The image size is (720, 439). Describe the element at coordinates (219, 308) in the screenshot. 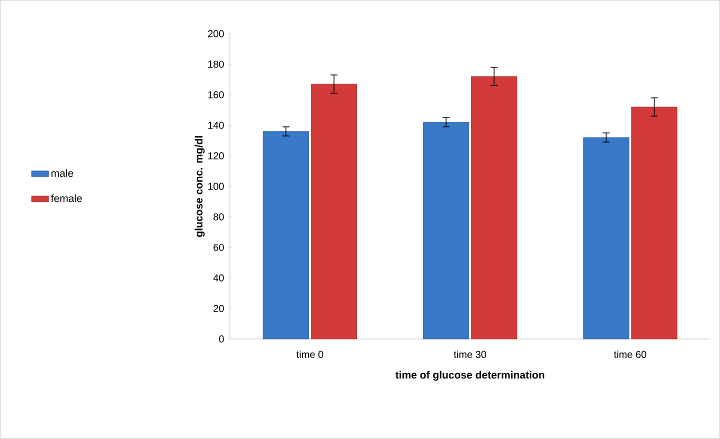

I see `y-tick-label: 20` at that location.